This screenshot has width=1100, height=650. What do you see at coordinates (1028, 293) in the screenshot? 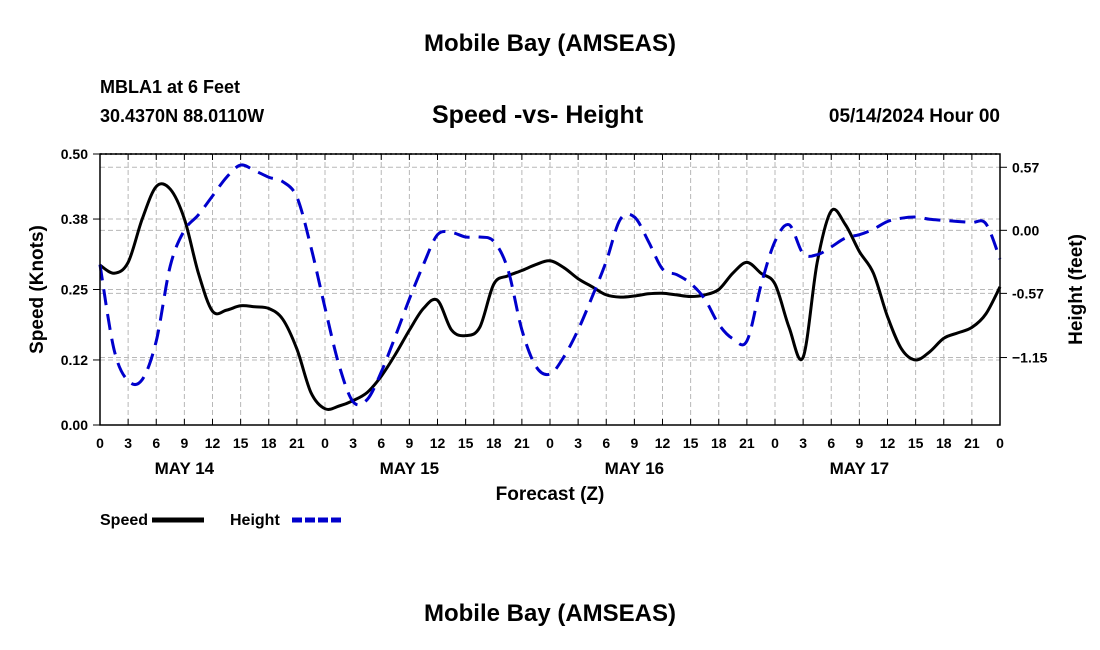
I see `y-right-tick-label: -0.57` at bounding box center [1028, 293].